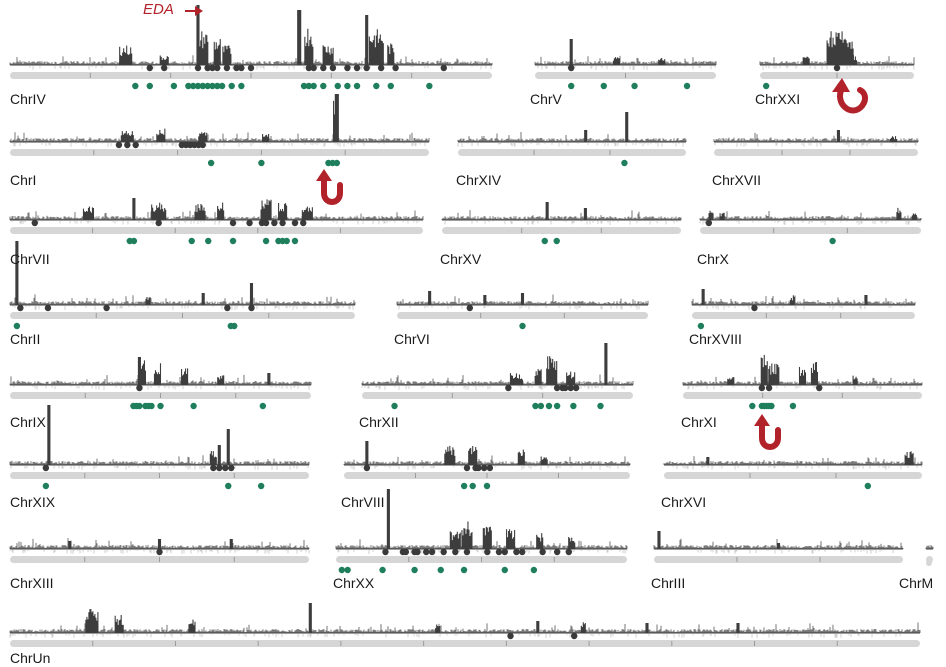 Image resolution: width=946 pixels, height=667 pixels. I want to click on chromosome-track-chrx, so click(810, 226).